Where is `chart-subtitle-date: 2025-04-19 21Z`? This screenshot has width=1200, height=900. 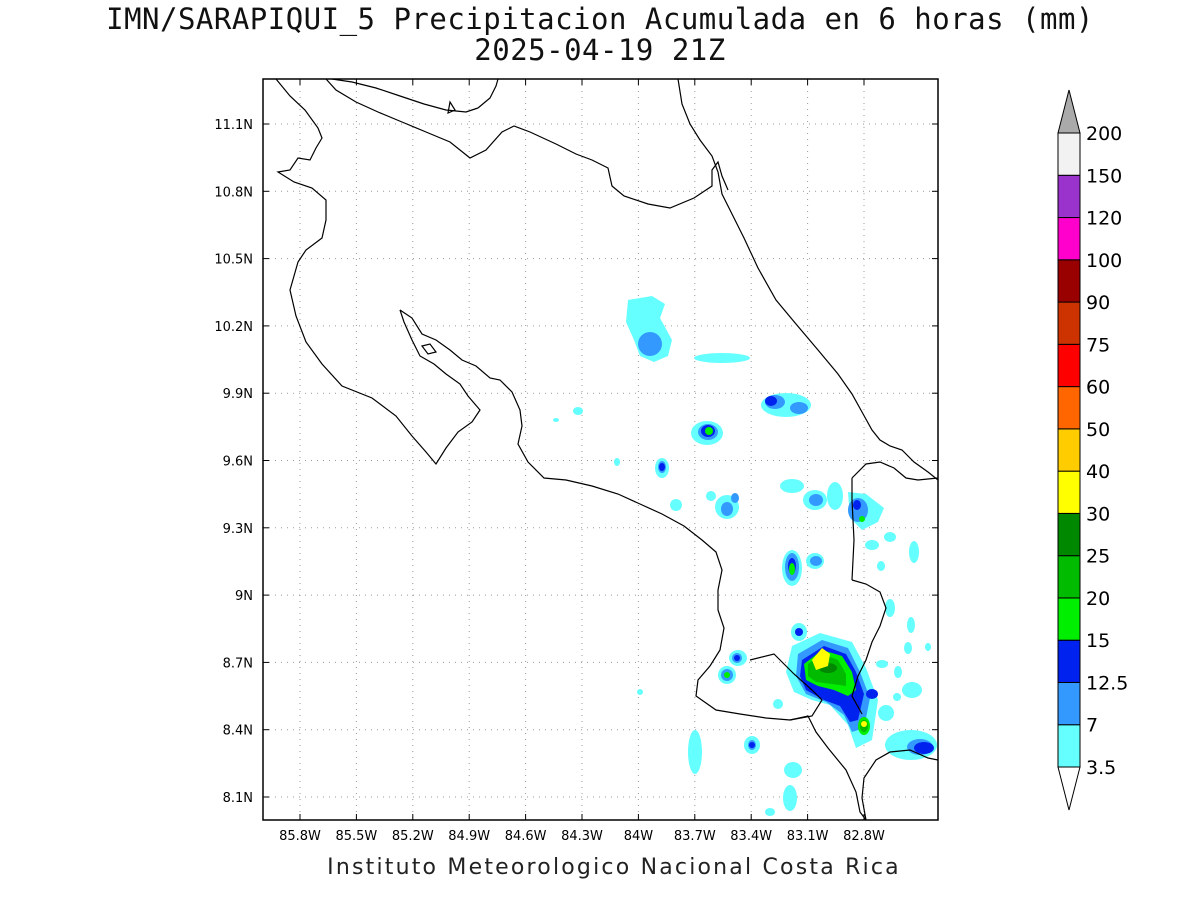 chart-subtitle-date: 2025-04-19 21Z is located at coordinates (600, 50).